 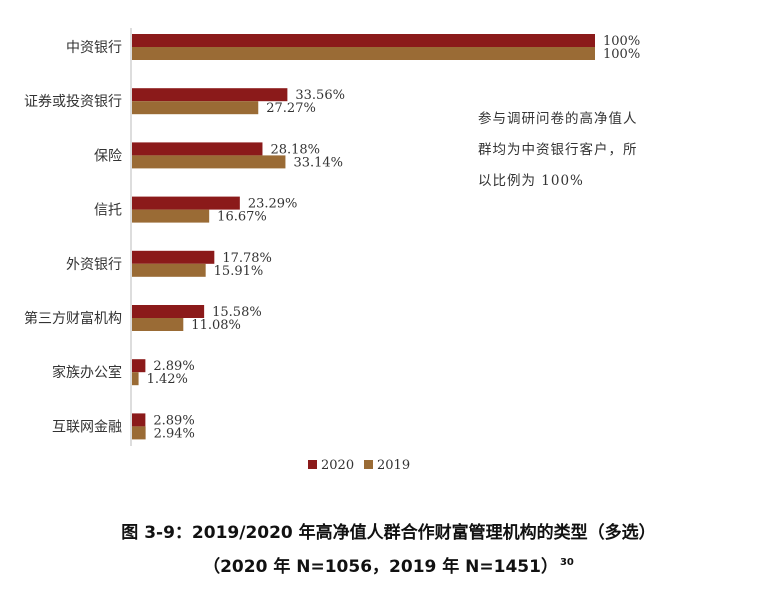 What do you see at coordinates (216, 325) in the screenshot?
I see `value-label-2019: 11.08%` at bounding box center [216, 325].